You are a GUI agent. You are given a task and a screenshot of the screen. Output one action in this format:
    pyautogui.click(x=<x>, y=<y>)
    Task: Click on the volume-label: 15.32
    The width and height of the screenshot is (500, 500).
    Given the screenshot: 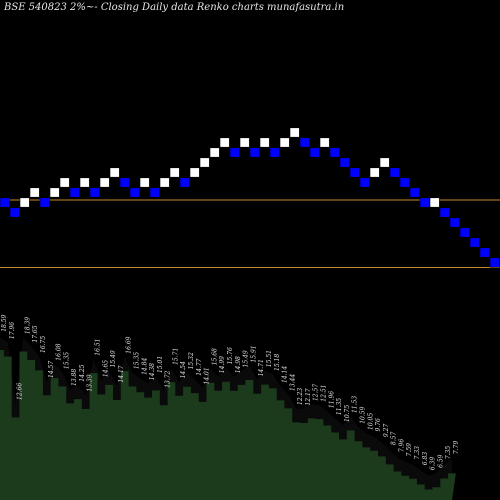 What is the action you would take?
    pyautogui.click(x=191, y=360)
    